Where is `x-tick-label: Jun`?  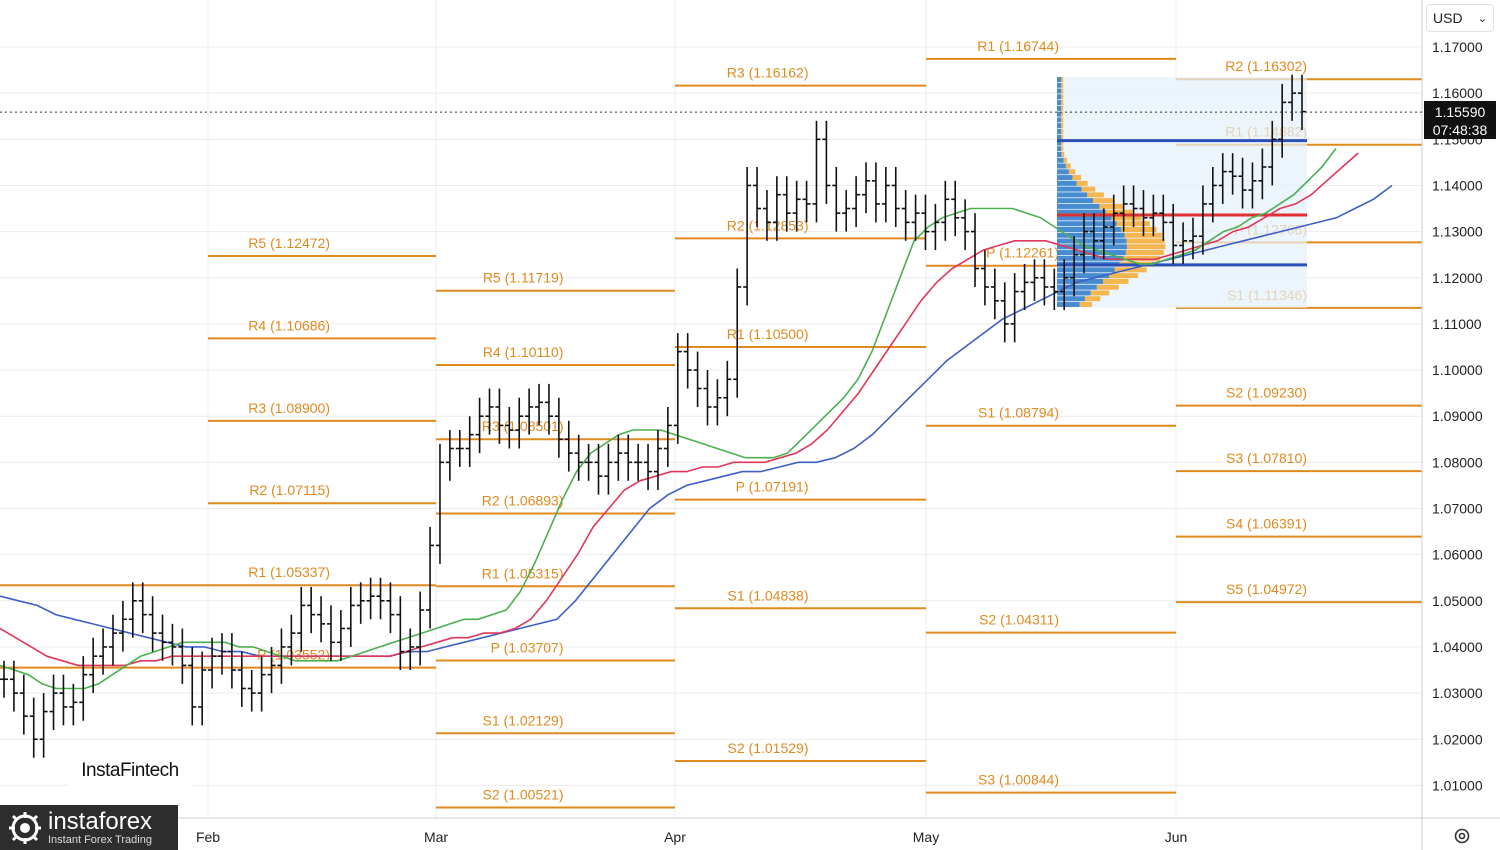
x-tick-label: Jun is located at coordinates (1176, 837).